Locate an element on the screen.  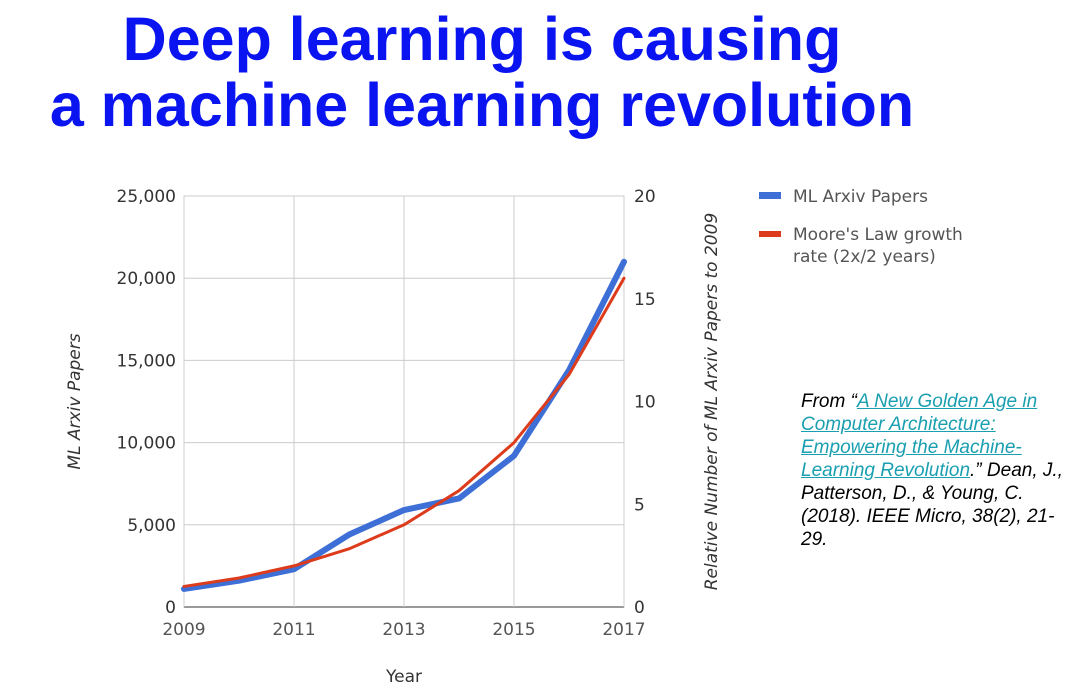
x-axis-ticks: 2009 2011 2013 2015 2017 is located at coordinates (403, 630).